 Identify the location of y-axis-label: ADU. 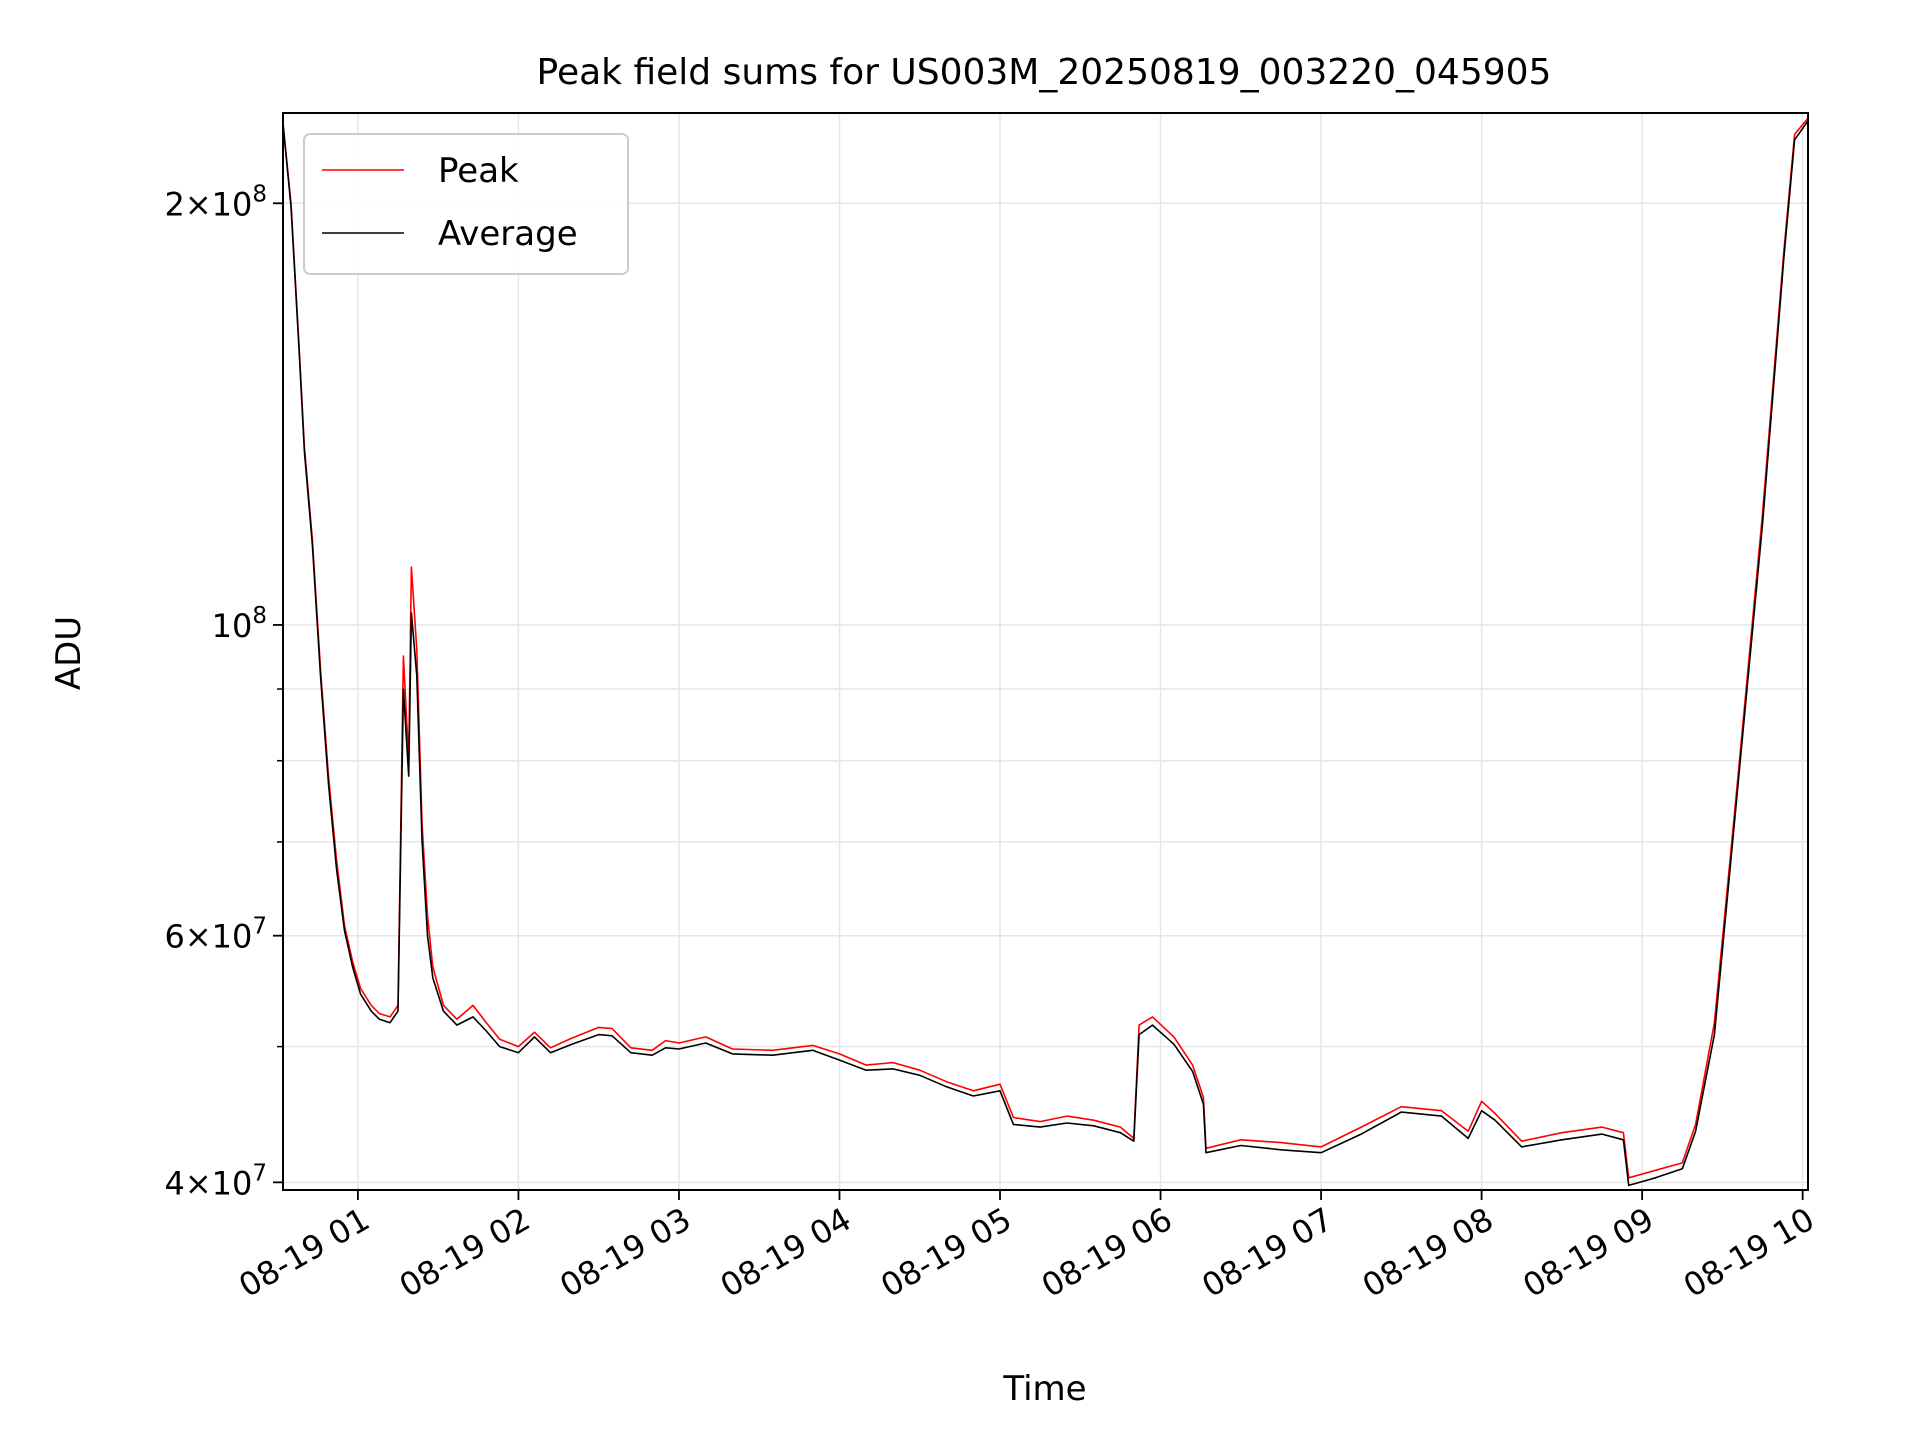
(69, 653).